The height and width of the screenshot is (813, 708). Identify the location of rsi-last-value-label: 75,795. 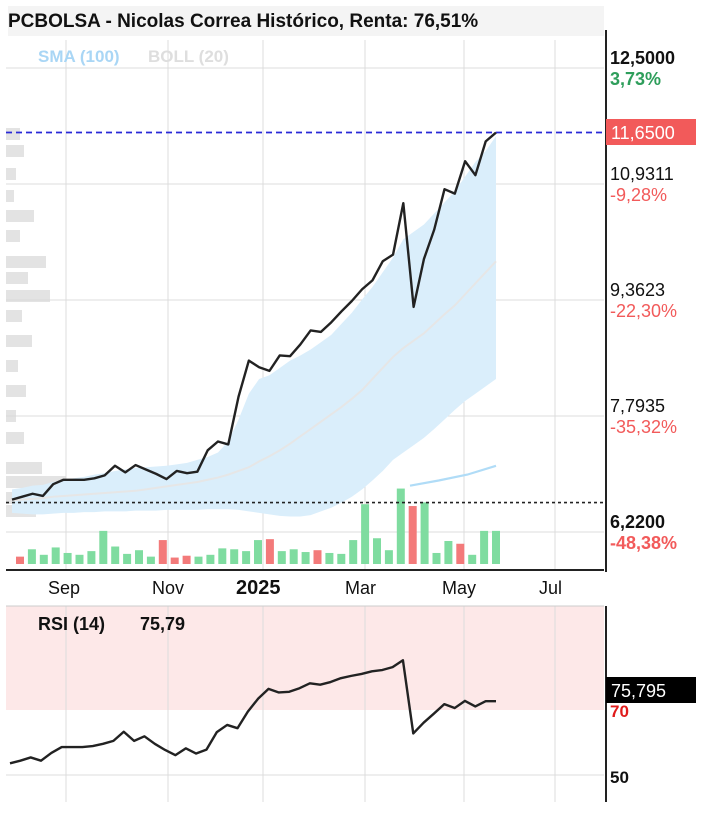
(638, 691).